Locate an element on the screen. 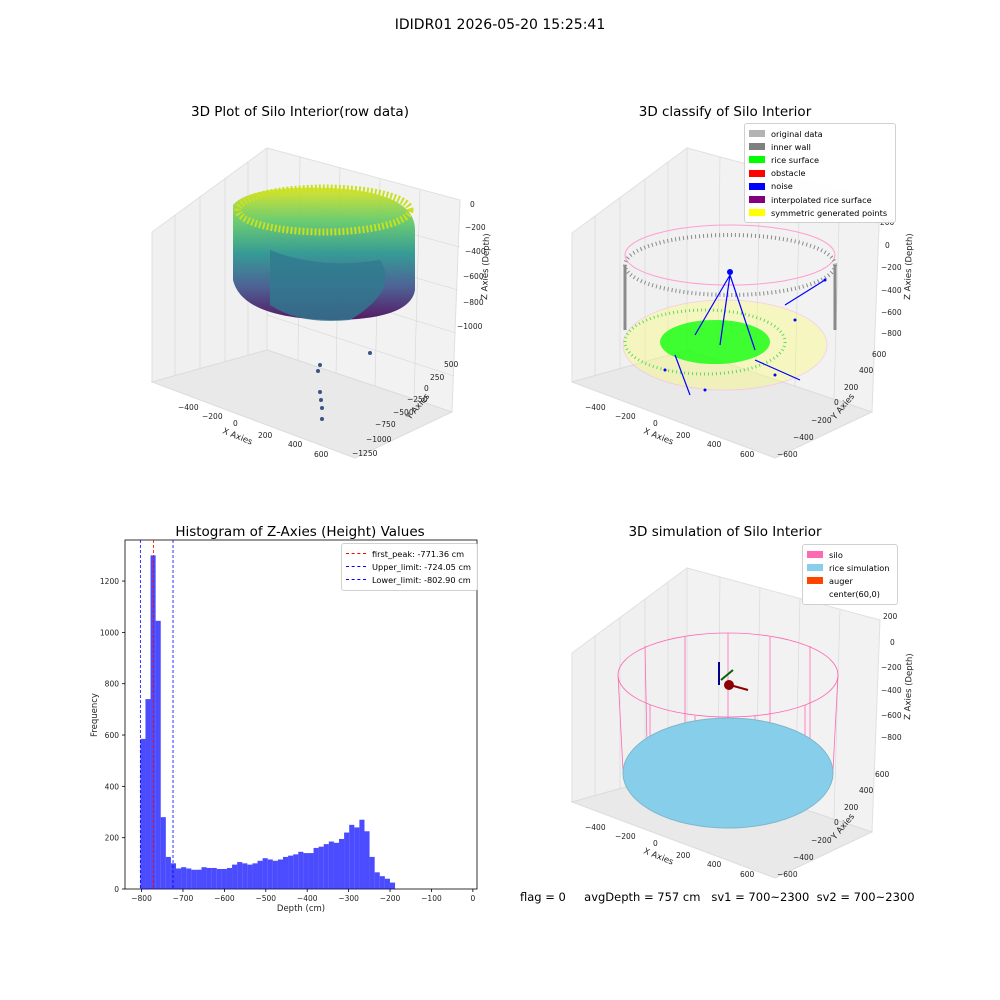 The height and width of the screenshot is (1000, 1000). p4-xtick-4: 400 is located at coordinates (714, 864).